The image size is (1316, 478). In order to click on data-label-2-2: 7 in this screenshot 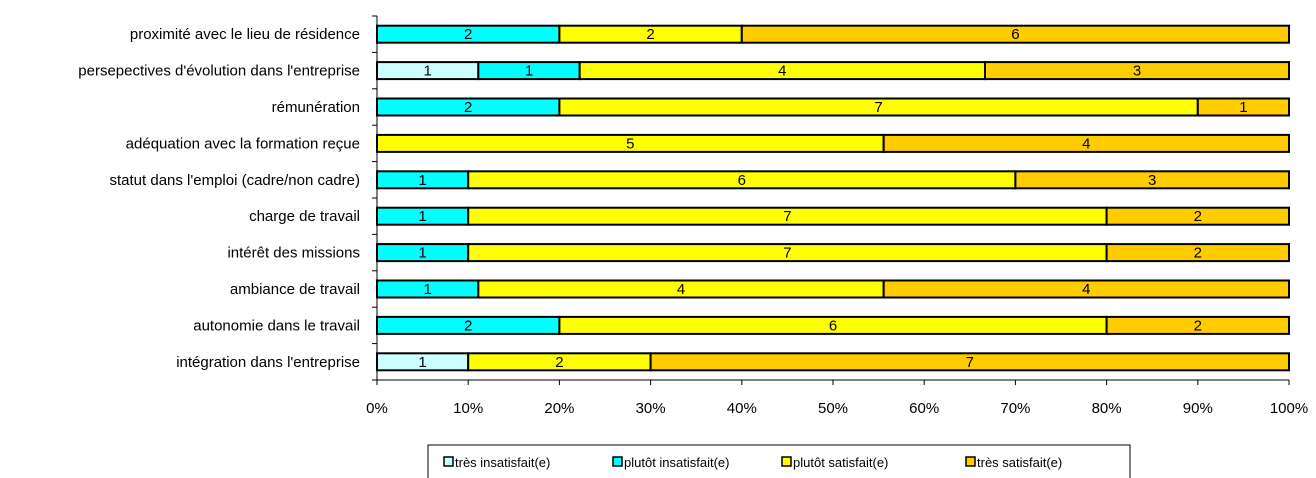, I will do `click(878, 107)`.